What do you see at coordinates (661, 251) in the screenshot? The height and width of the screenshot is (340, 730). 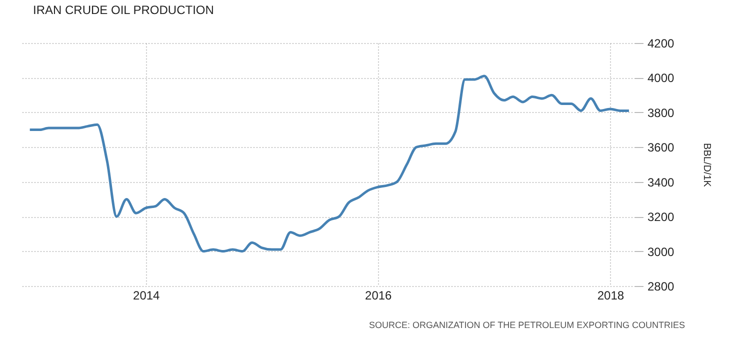 I see `y-tick-label: 3000` at bounding box center [661, 251].